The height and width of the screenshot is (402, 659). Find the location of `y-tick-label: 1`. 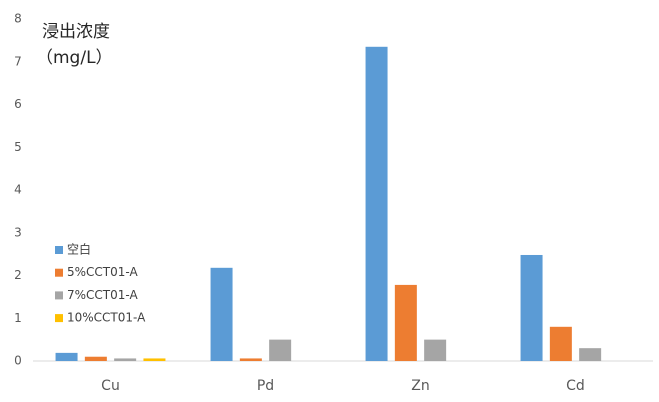

y-tick-label: 1 is located at coordinates (18, 318).